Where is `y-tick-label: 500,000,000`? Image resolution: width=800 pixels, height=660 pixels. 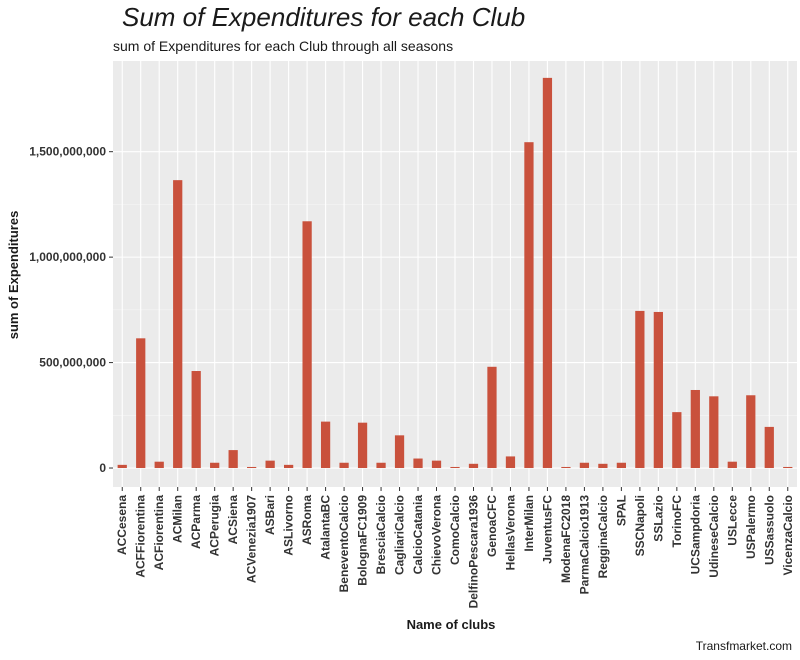
y-tick-label: 500,000,000 is located at coordinates (72, 363).